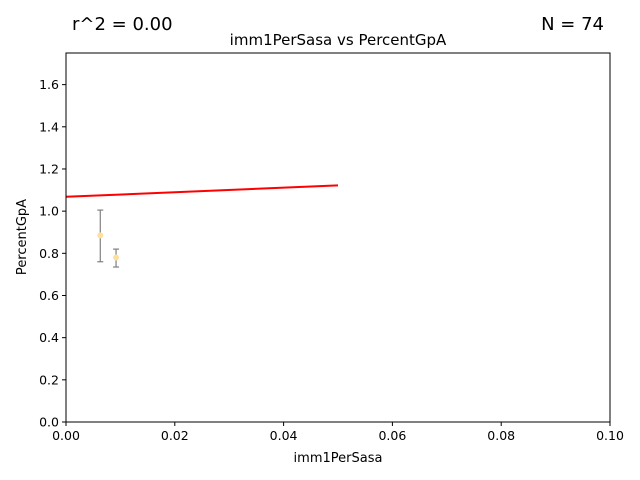 This screenshot has width=640, height=480. Describe the element at coordinates (202, 226) in the screenshot. I see `marks-layer` at that location.